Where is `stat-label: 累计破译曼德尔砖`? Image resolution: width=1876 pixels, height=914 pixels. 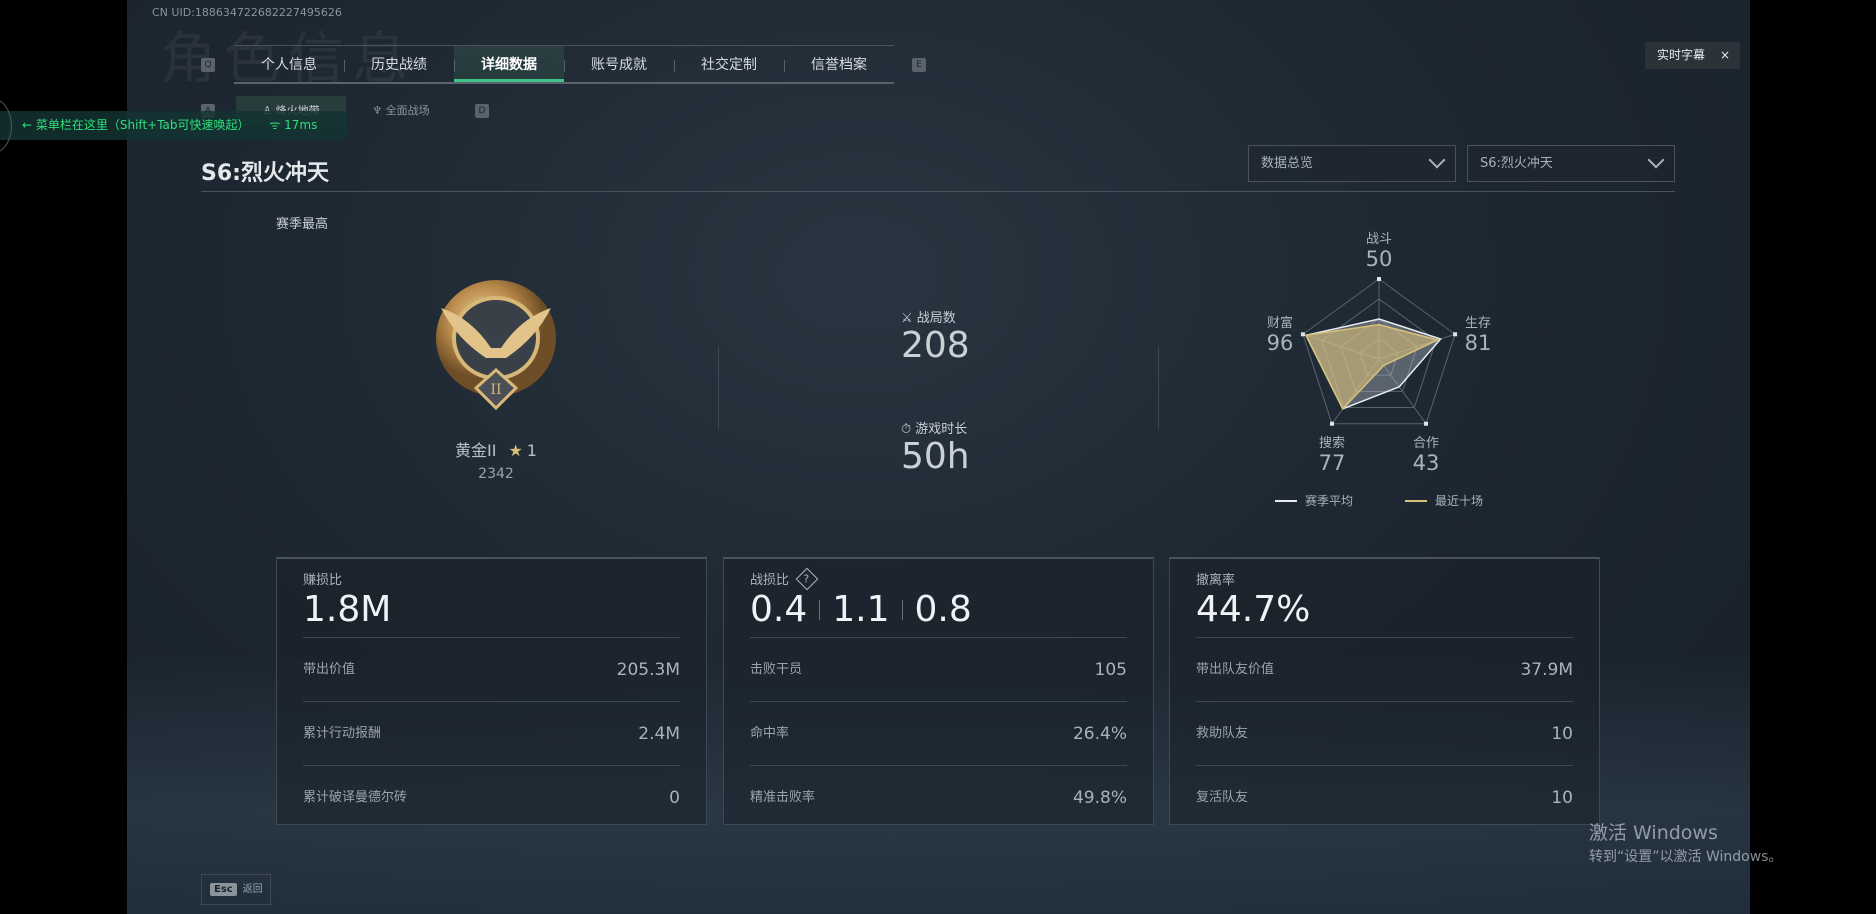
stat-label: 累计破译曼德尔砖 is located at coordinates (355, 797).